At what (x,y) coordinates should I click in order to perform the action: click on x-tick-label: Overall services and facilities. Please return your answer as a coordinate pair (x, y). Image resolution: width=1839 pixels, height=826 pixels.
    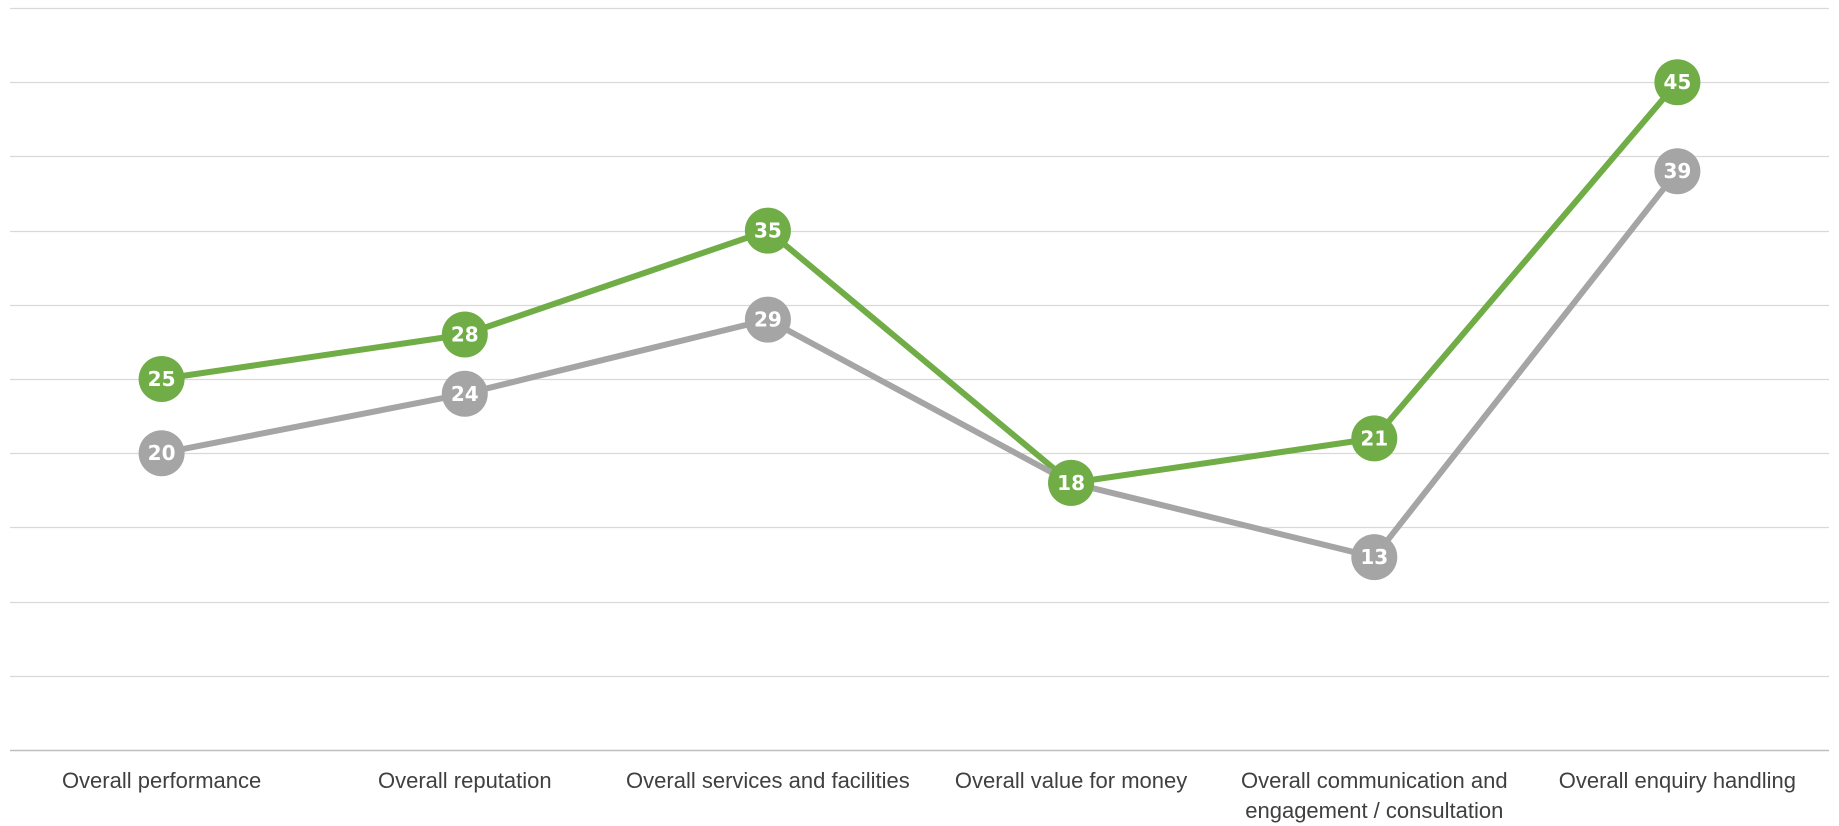
    Looking at the image, I should click on (768, 780).